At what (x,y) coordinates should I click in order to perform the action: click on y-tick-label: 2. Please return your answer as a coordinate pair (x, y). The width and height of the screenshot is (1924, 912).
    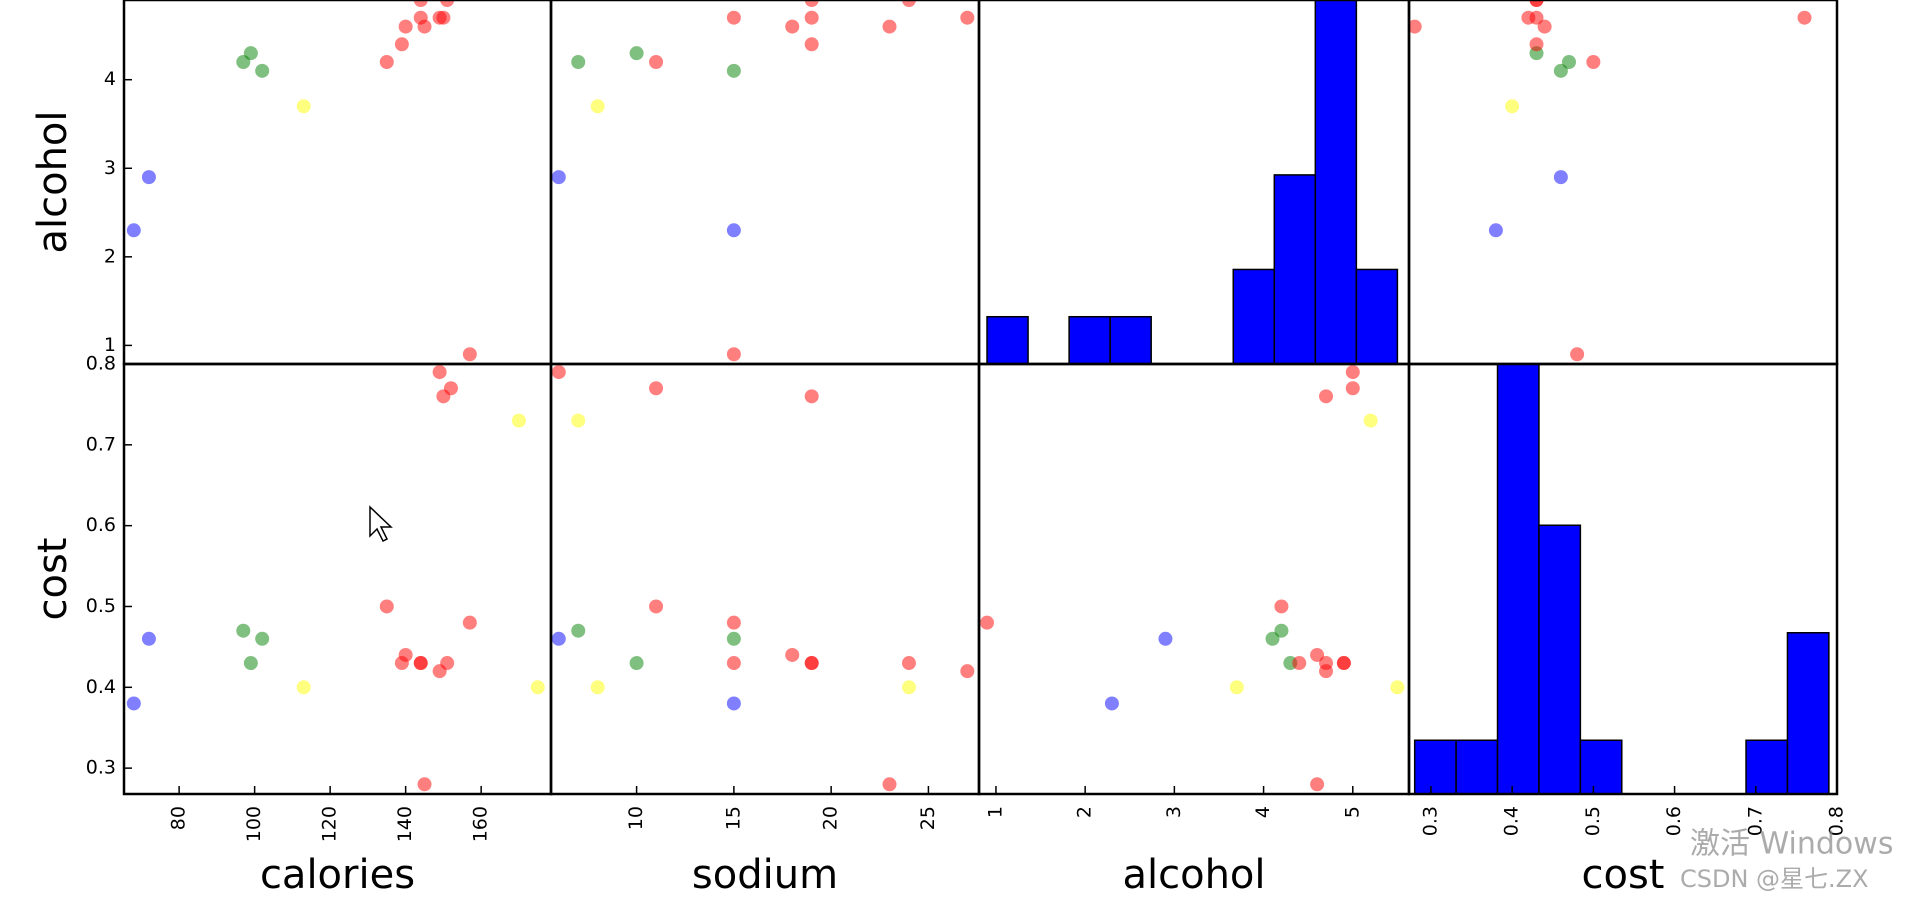
    Looking at the image, I should click on (110, 256).